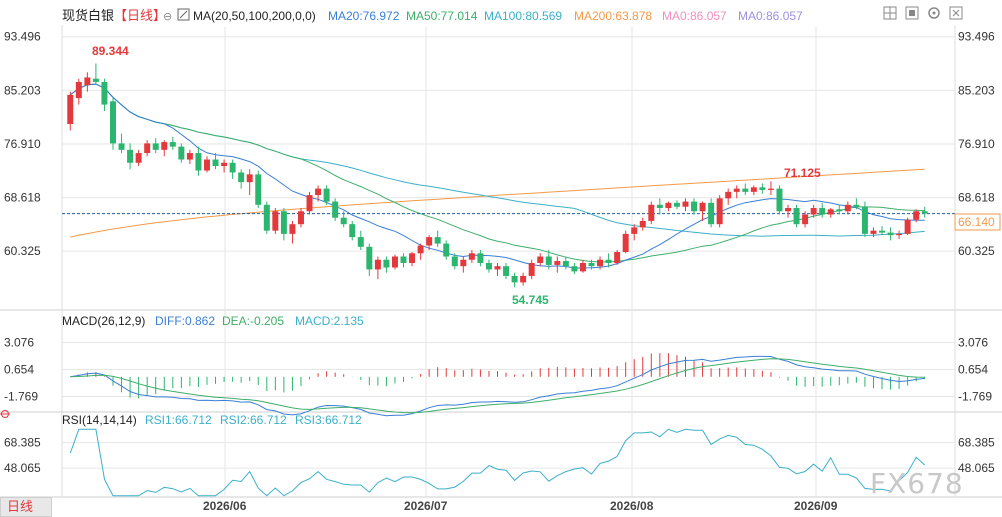  What do you see at coordinates (22, 468) in the screenshot?
I see `rsi-tick-left: 48.065` at bounding box center [22, 468].